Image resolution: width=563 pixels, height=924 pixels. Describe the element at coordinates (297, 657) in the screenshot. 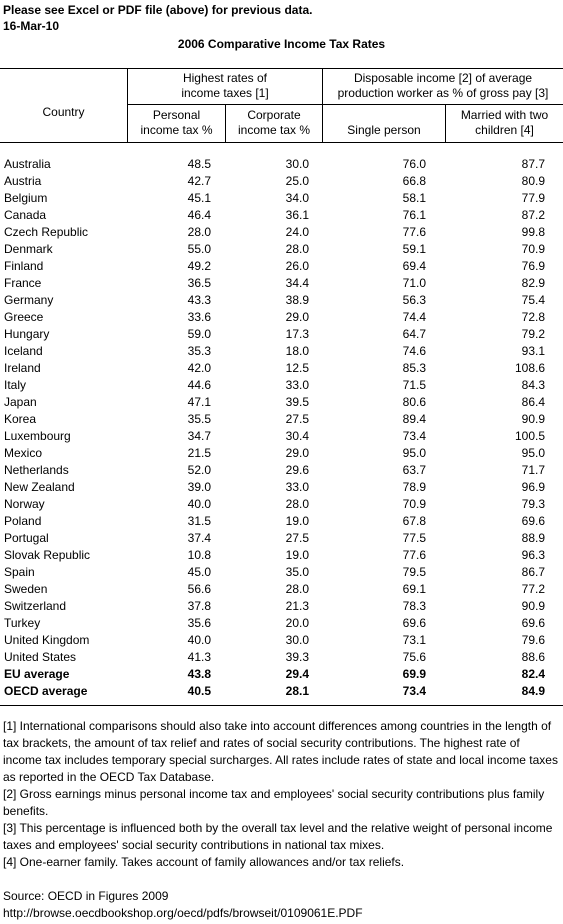

I see `cell-corporate-tax: 39.3` at that location.